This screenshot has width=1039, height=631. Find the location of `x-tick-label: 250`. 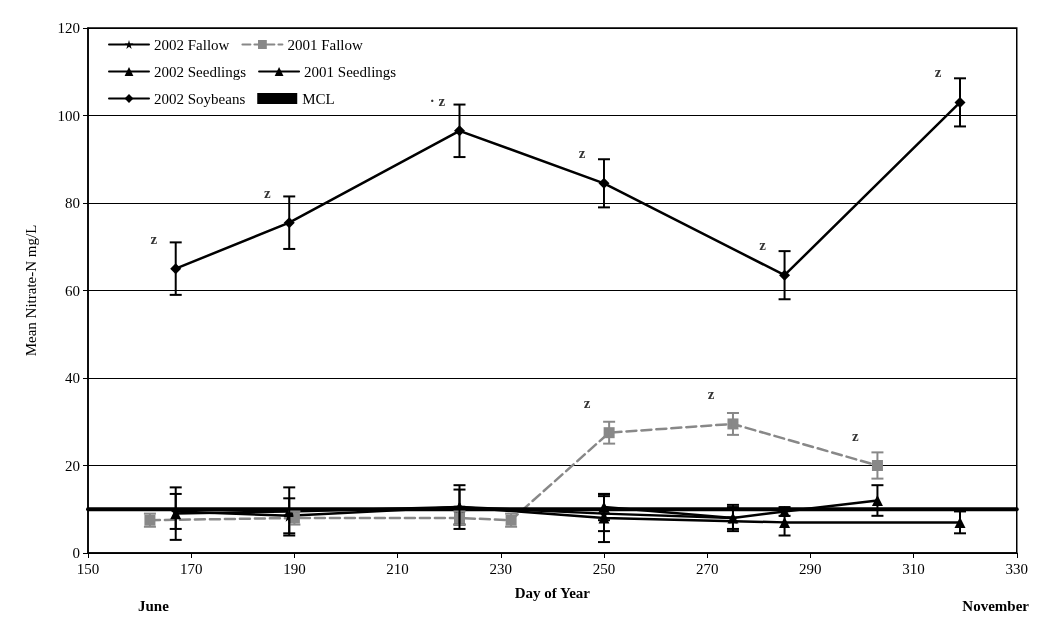

x-tick-label: 250 is located at coordinates (604, 568).